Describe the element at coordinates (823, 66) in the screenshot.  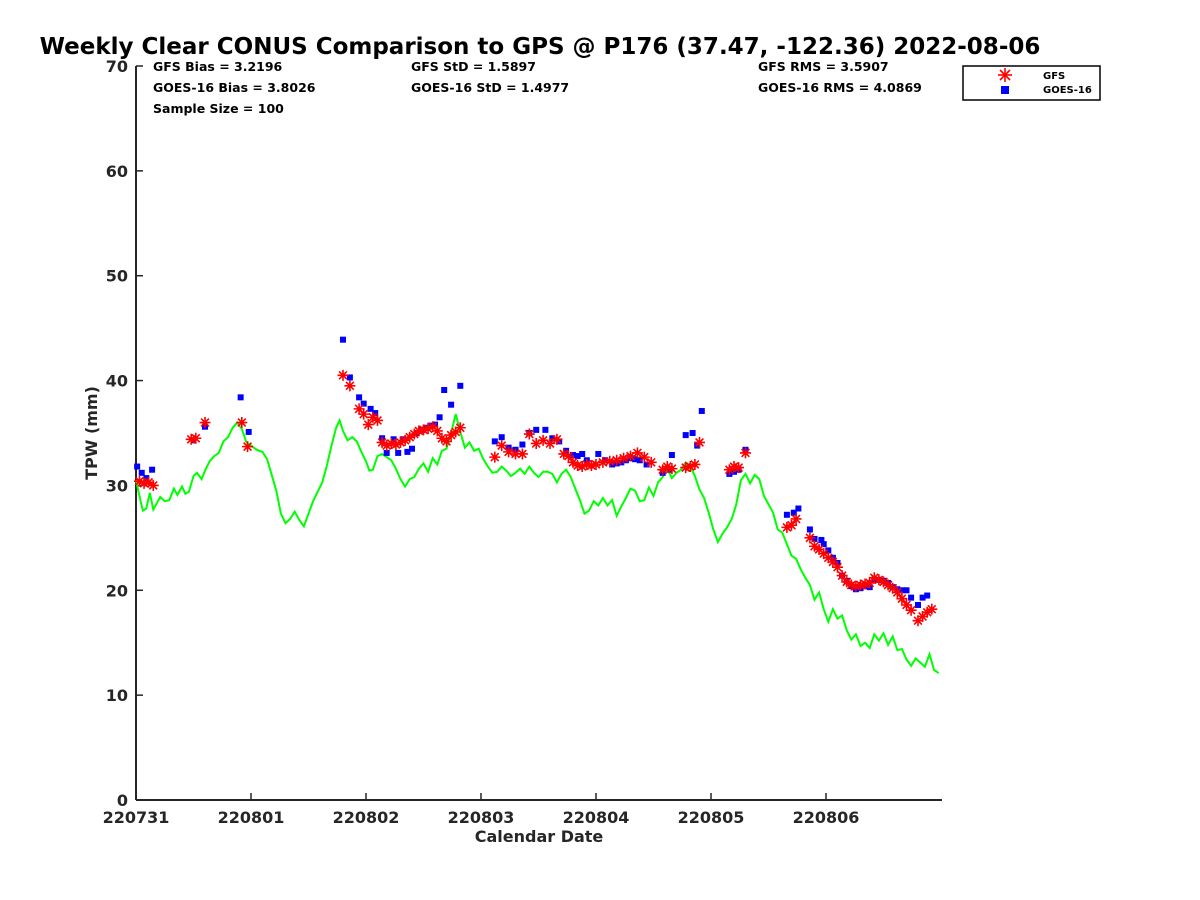
I see `stat-gfs-rms: GFS RMS = 3.5907` at that location.